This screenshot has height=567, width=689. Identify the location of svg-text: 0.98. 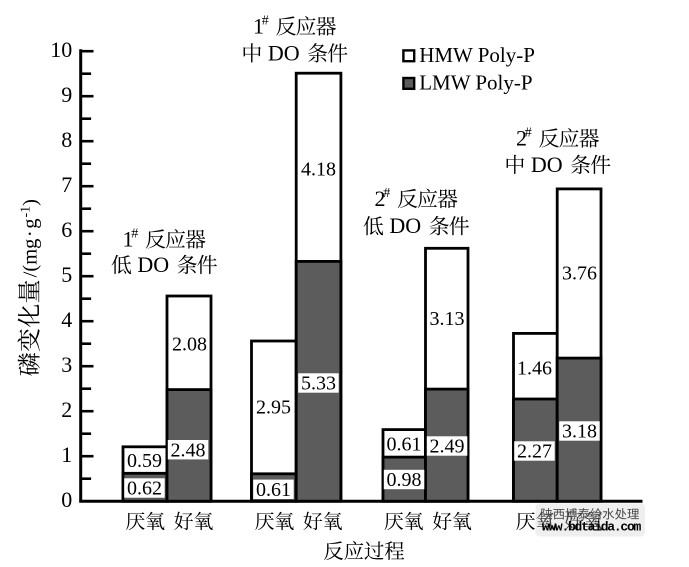
(404, 480).